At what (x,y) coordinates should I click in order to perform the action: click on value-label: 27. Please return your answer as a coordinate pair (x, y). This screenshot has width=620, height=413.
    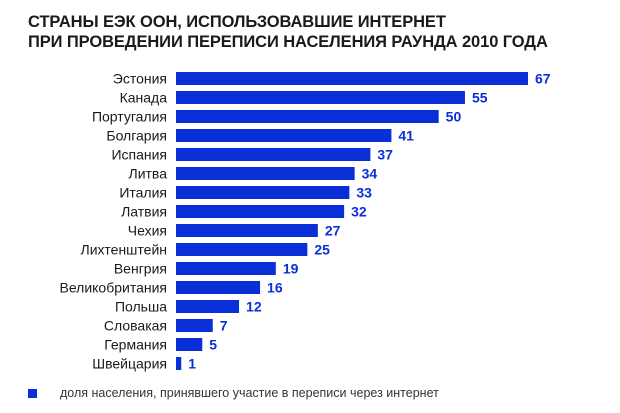
    Looking at the image, I should click on (333, 231).